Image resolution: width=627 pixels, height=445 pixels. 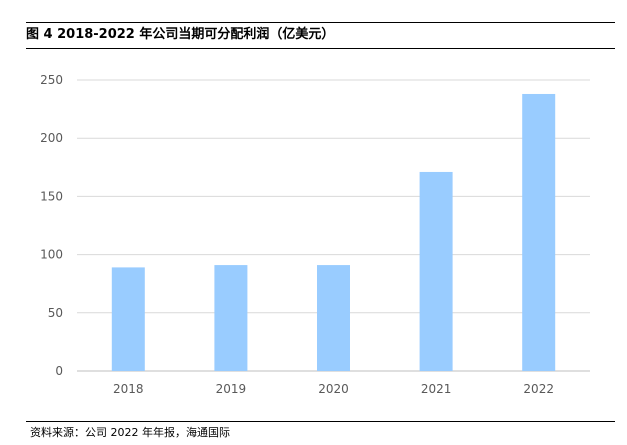 What do you see at coordinates (436, 389) in the screenshot?
I see `x-tick-label: 2021` at bounding box center [436, 389].